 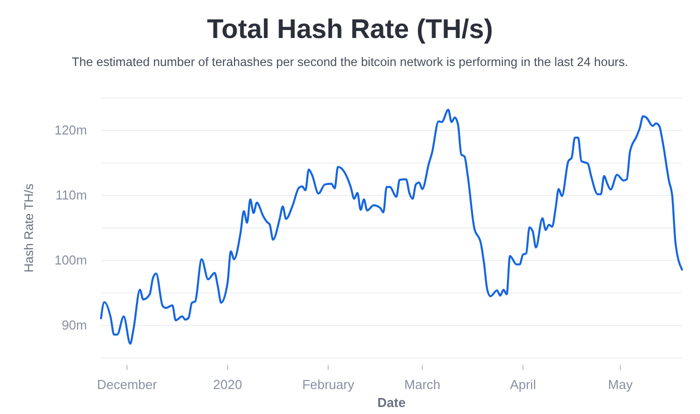 I want to click on chart-subtitle: The estimated number of terahashes per second the bitcoin network is performing in the last 24 hours., so click(x=350, y=62).